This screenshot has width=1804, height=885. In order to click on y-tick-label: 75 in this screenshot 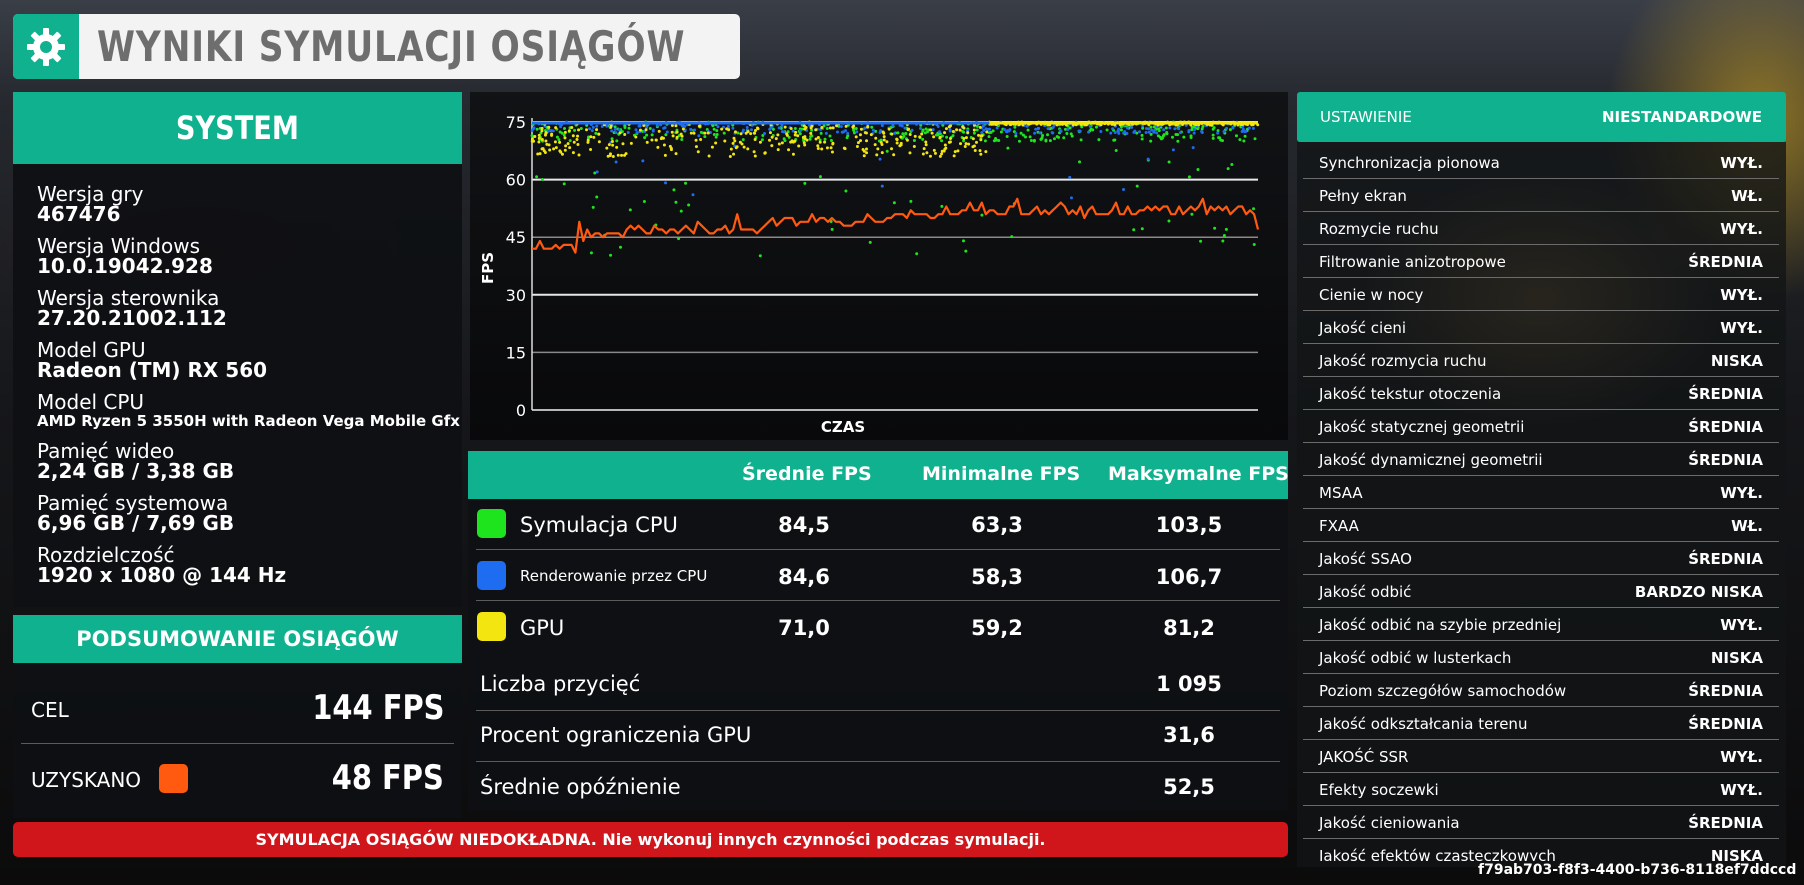, I will do `click(516, 122)`.